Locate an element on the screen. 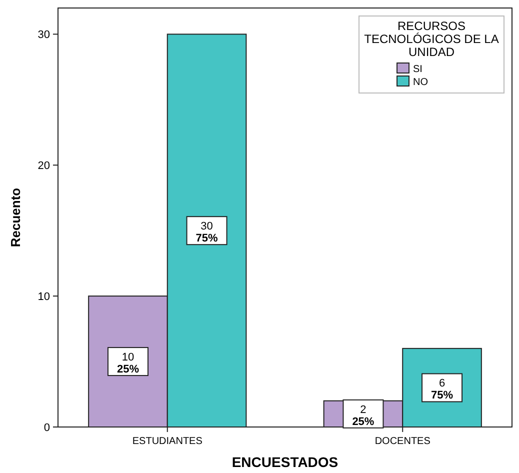  data-label: 6 75% is located at coordinates (442, 390).